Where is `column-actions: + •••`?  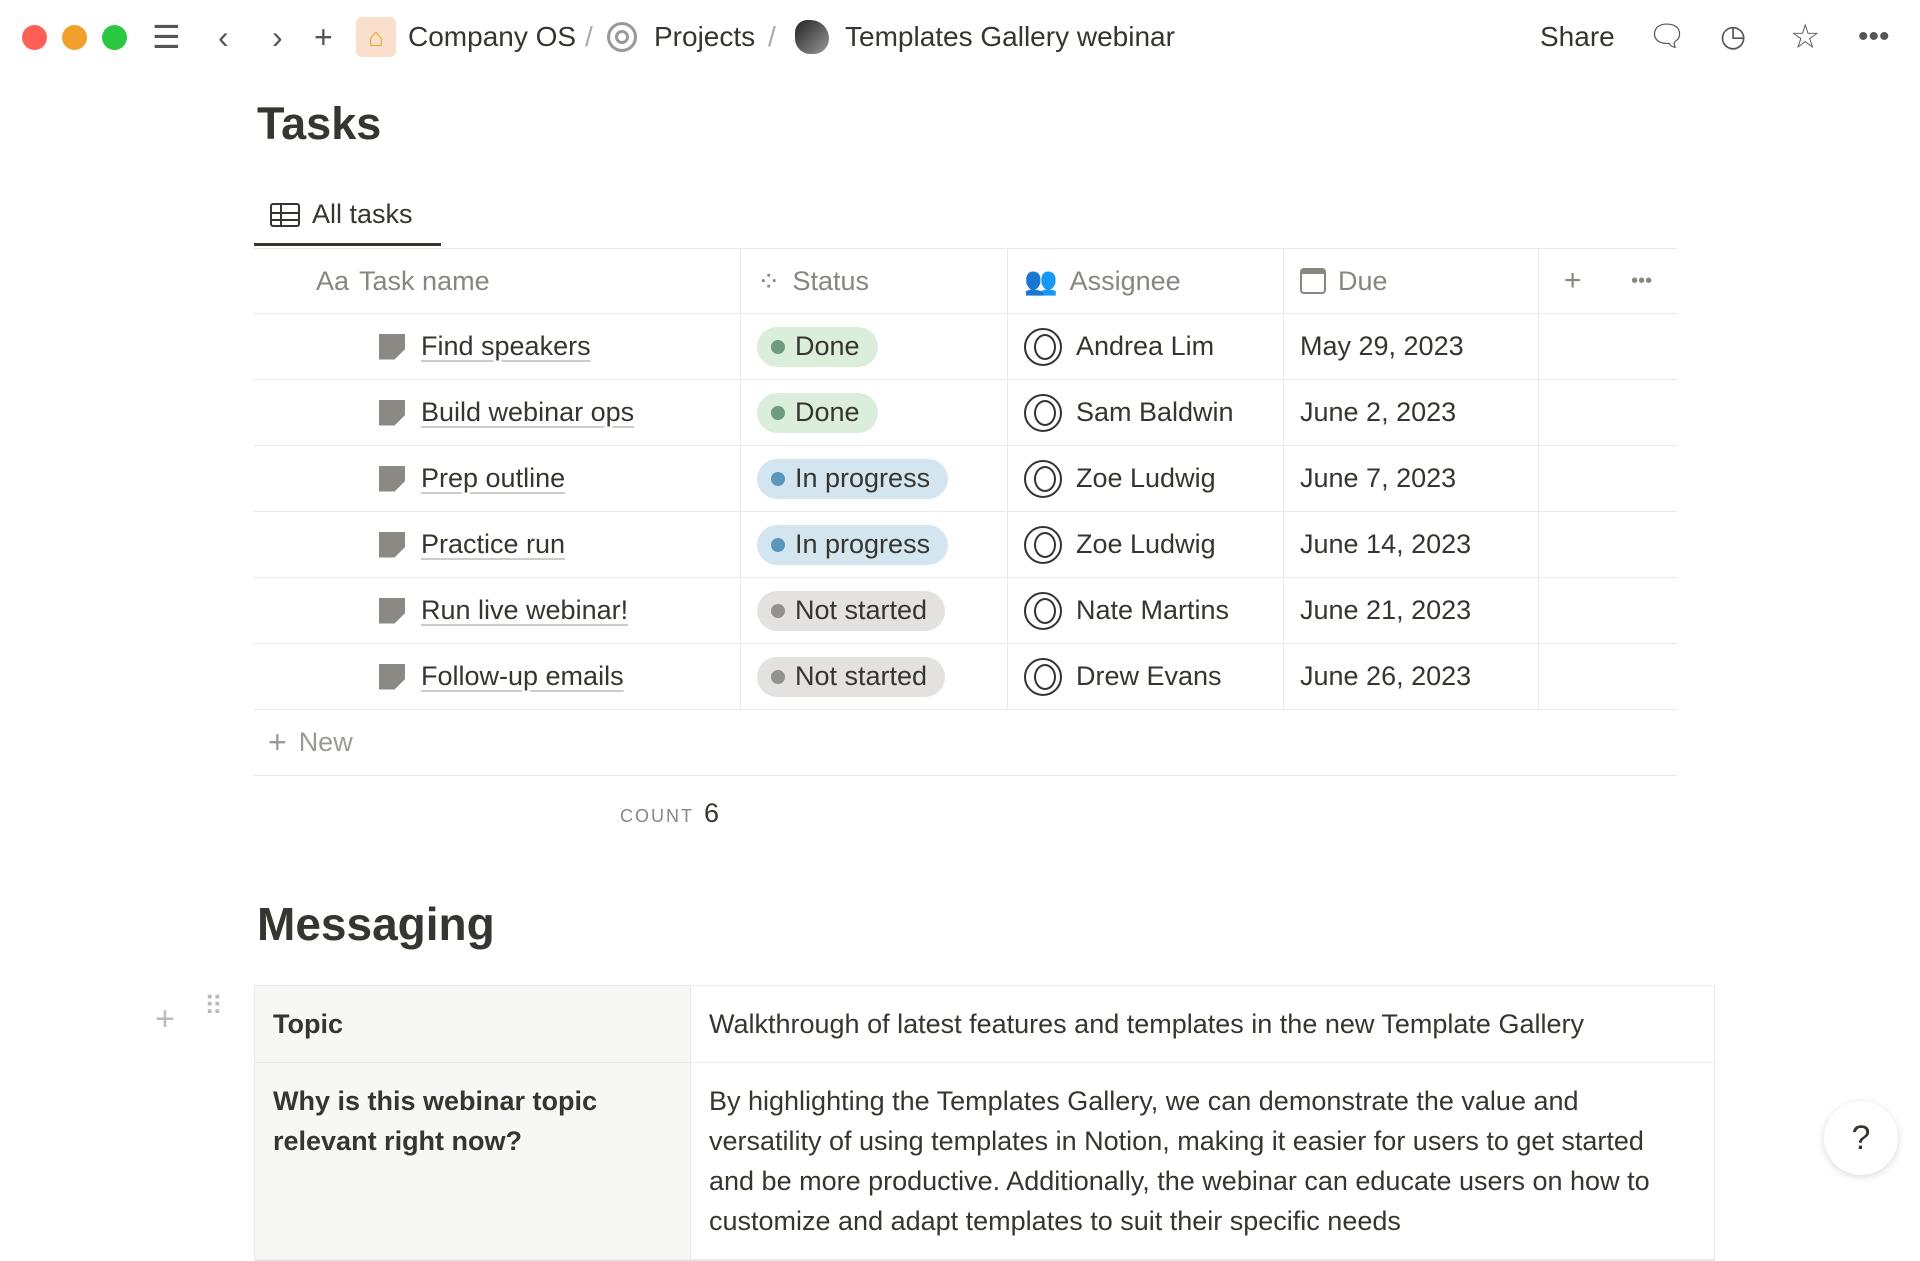
column-actions: + ••• is located at coordinates (1608, 281).